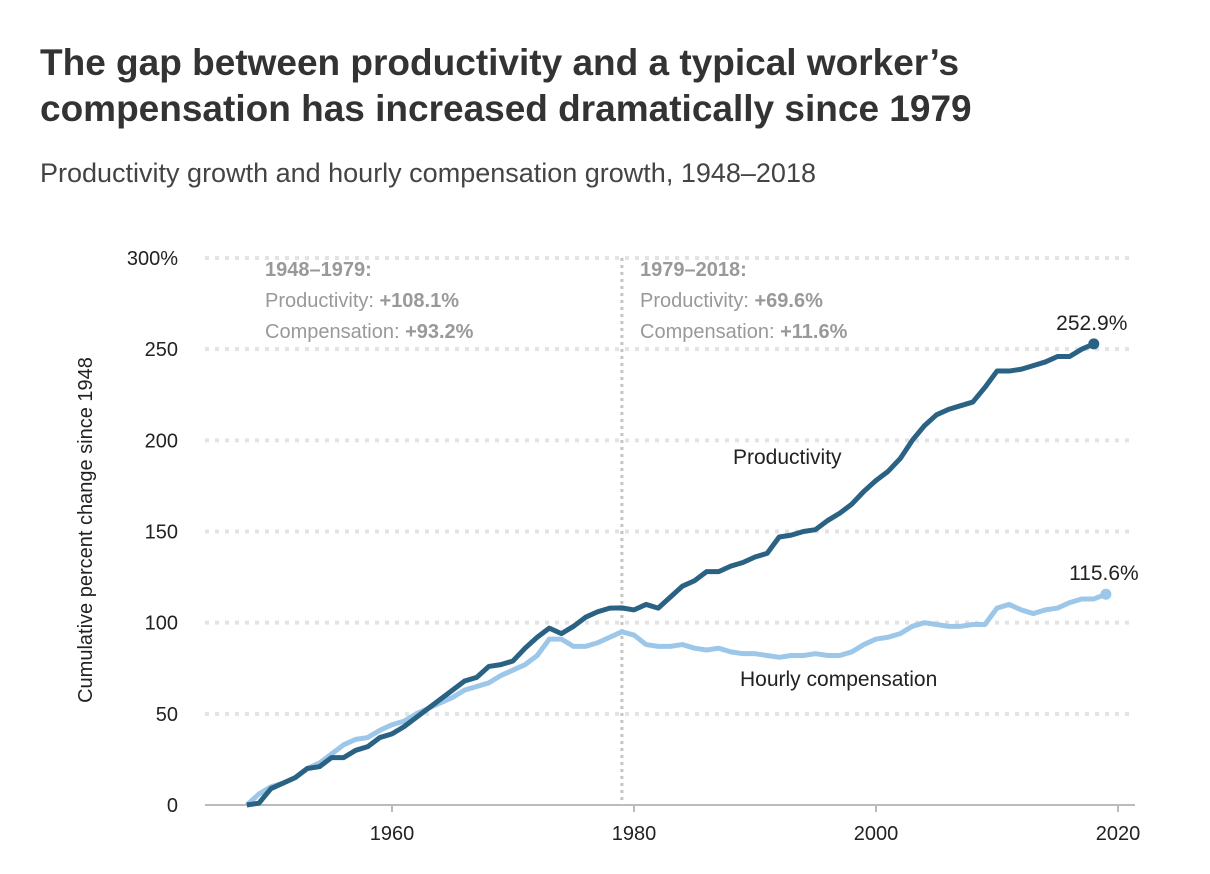  I want to click on series-label-compensation: Hourly compensation, so click(838, 679).